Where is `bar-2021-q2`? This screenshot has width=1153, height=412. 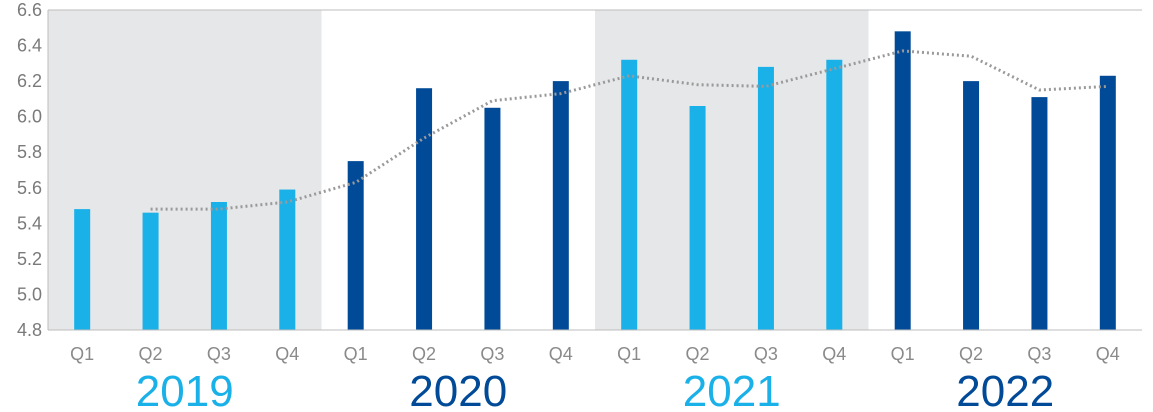
bar-2021-q2 is located at coordinates (697, 218).